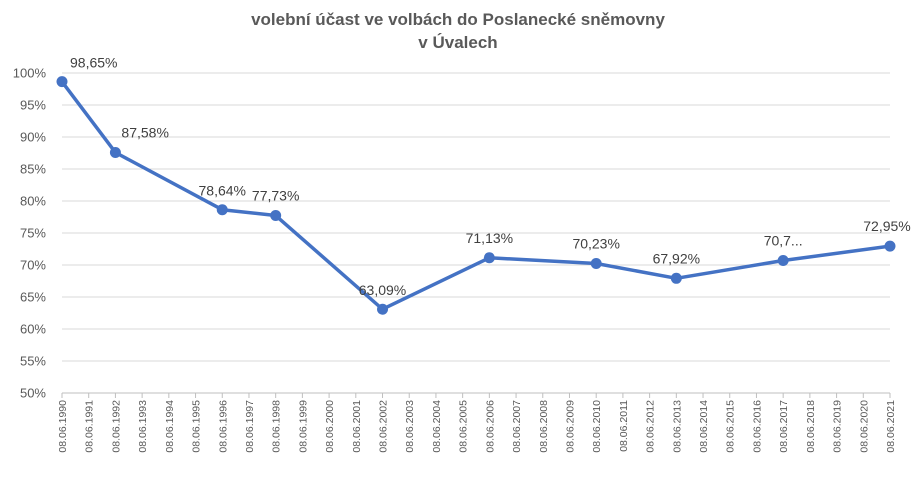 This screenshot has height=478, width=916. What do you see at coordinates (330, 426) in the screenshot?
I see `x-tick-label: 08.06.2000` at bounding box center [330, 426].